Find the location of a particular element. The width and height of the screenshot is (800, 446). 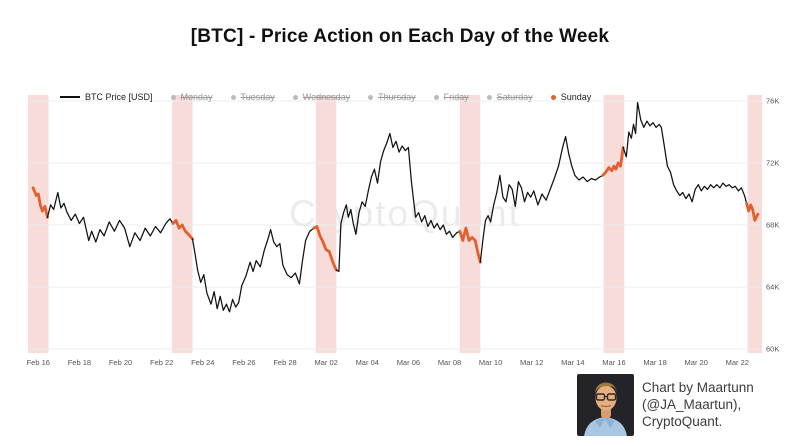

legend-item-sunday: Sunday is located at coordinates (571, 97).